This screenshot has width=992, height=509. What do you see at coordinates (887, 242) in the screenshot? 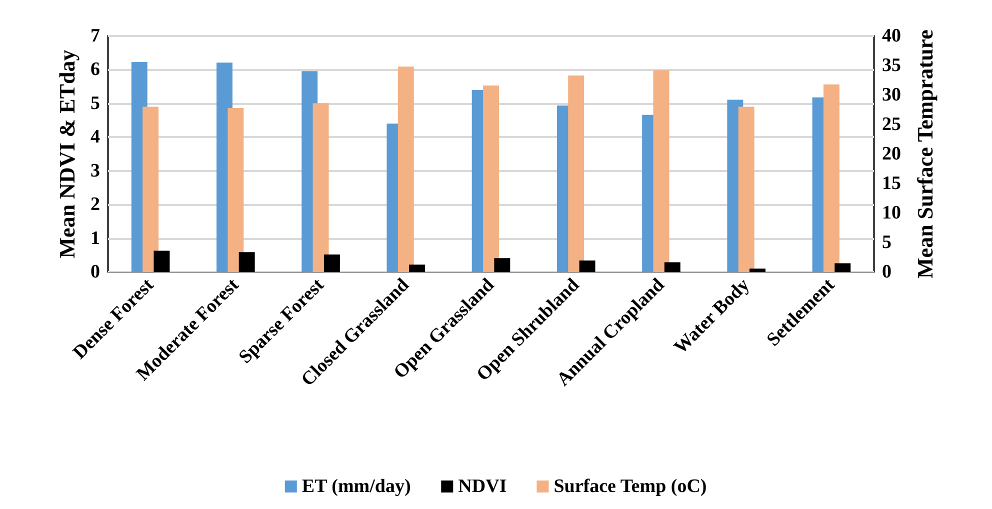
I see `y2-tick-label: 5` at bounding box center [887, 242].